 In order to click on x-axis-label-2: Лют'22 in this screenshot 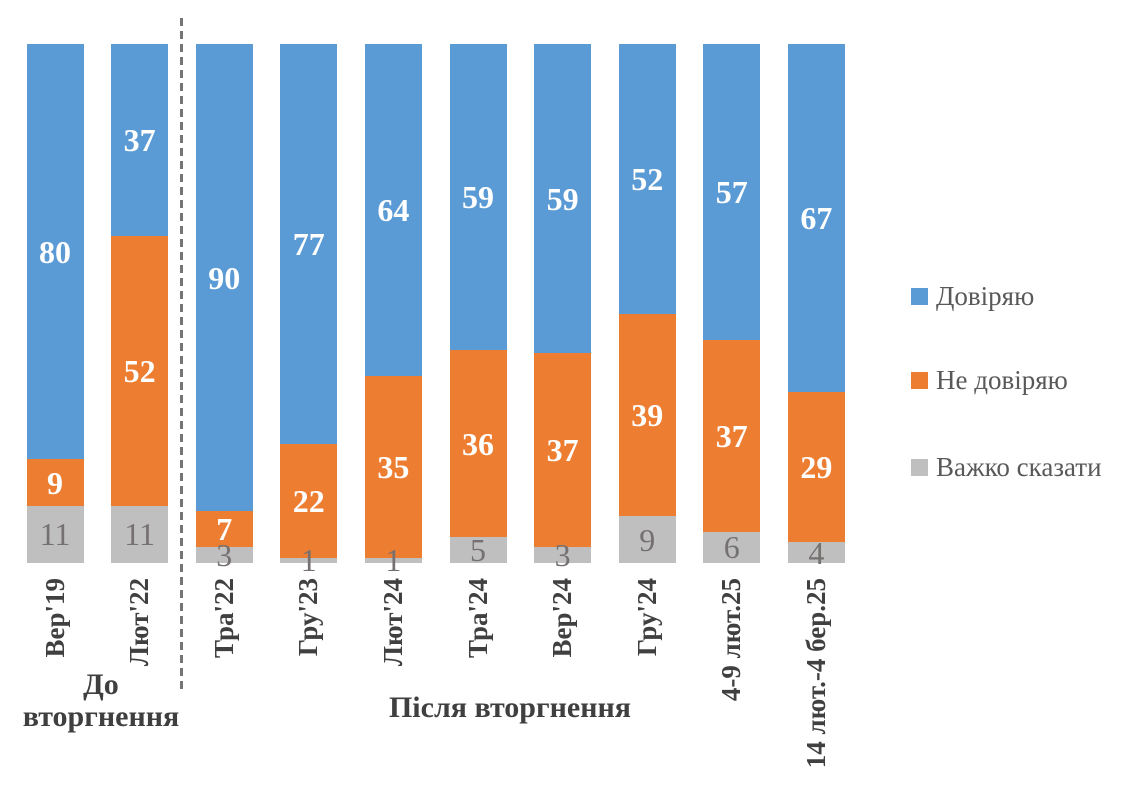, I will do `click(139, 622)`.